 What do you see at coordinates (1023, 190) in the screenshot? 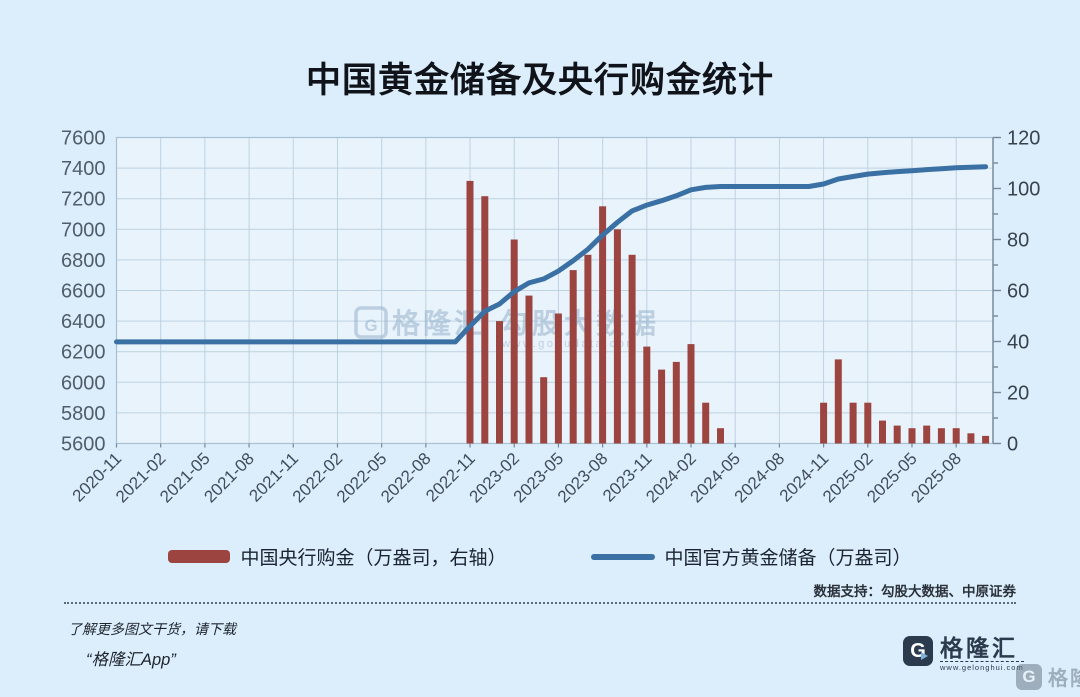
I see `svg-text: 100` at bounding box center [1023, 190].